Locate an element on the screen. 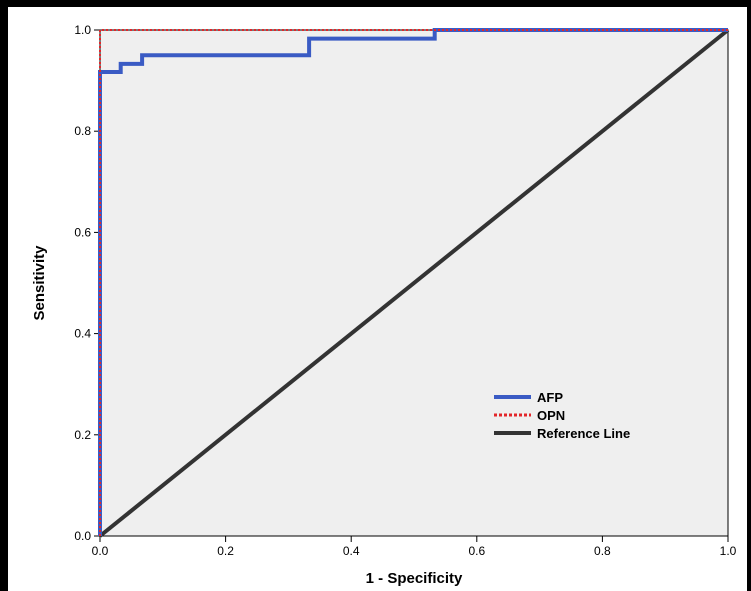 The width and height of the screenshot is (751, 591). legend: AFP OPN Reference Line is located at coordinates (562, 415).